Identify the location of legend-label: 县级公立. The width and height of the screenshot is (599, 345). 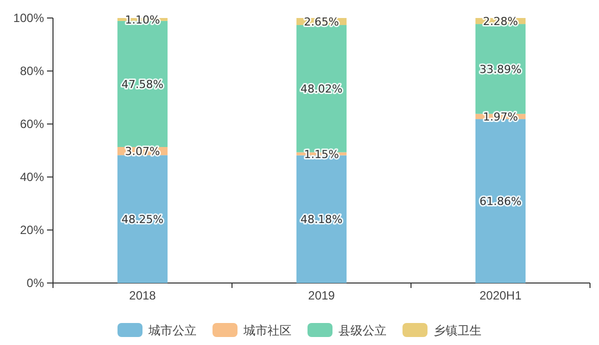
(362, 331).